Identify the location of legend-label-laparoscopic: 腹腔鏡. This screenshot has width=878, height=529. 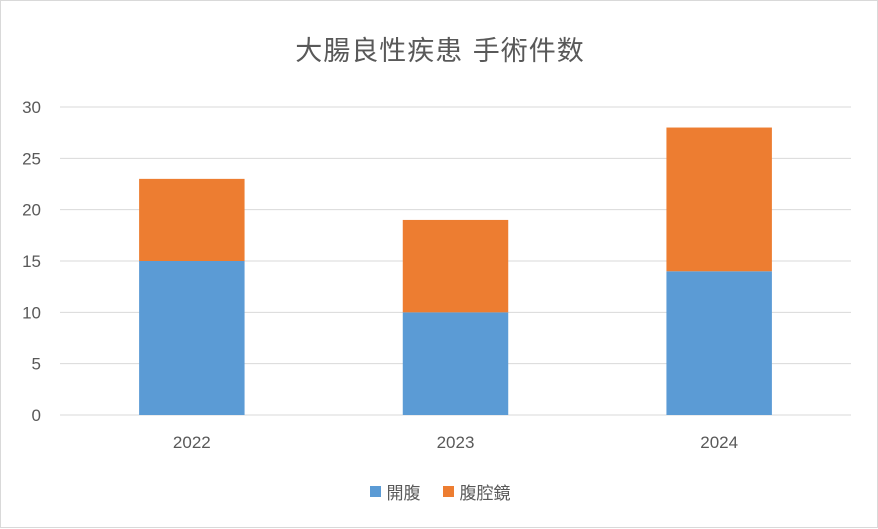
(485, 494).